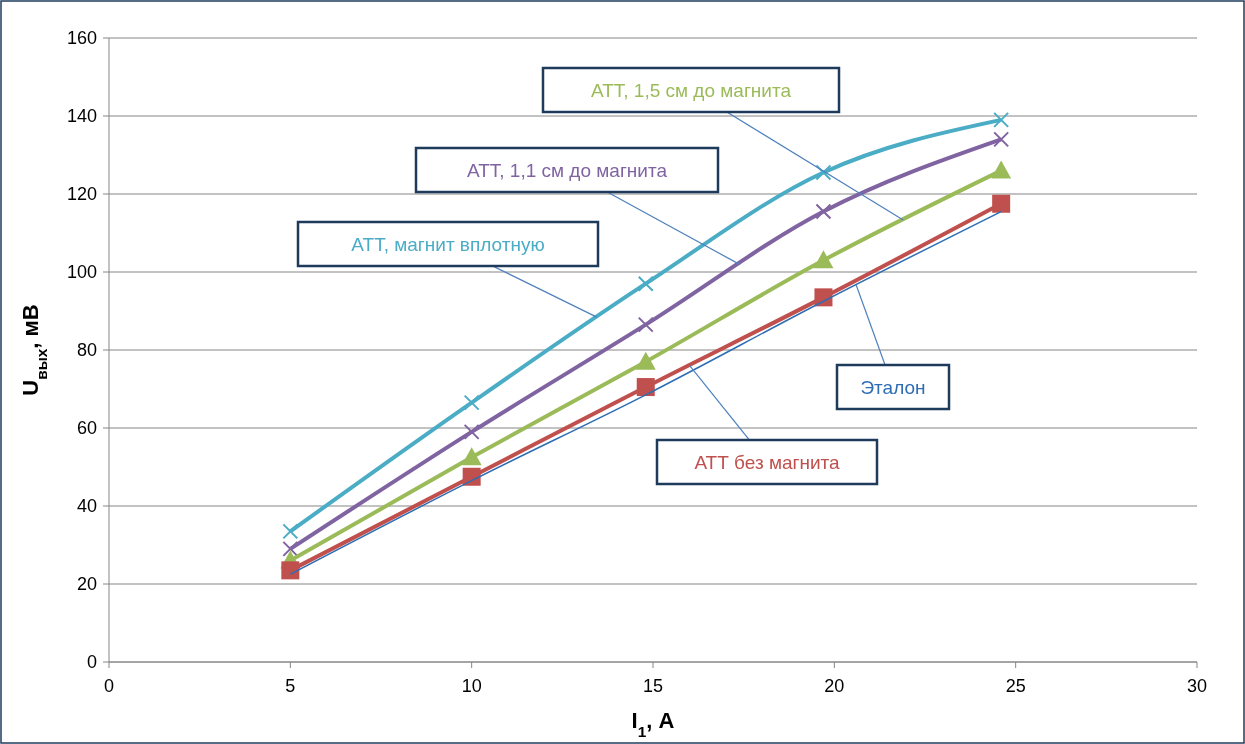  Describe the element at coordinates (81, 38) in the screenshot. I see `y-tick-label: 160` at that location.